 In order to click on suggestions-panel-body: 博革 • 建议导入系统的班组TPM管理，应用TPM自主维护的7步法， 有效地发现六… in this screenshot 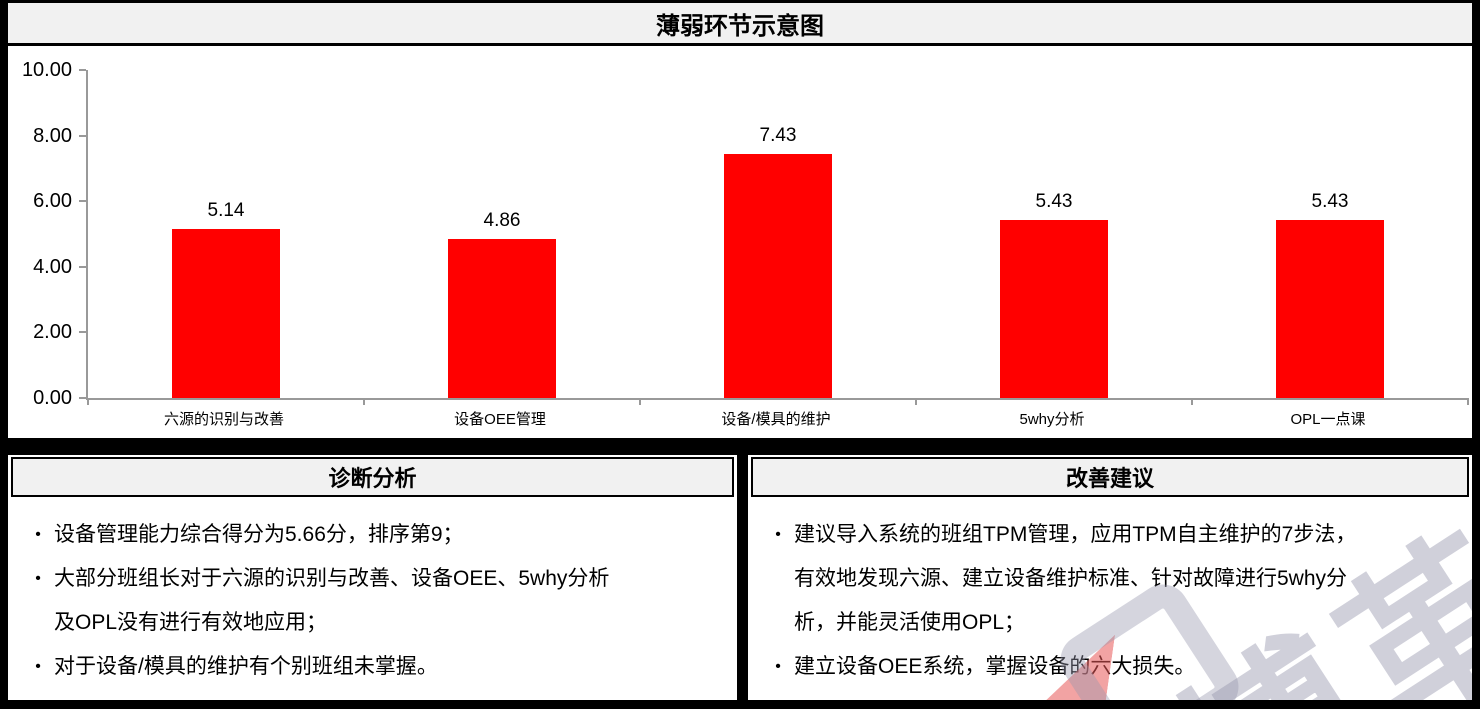, I will do `click(1110, 601)`.